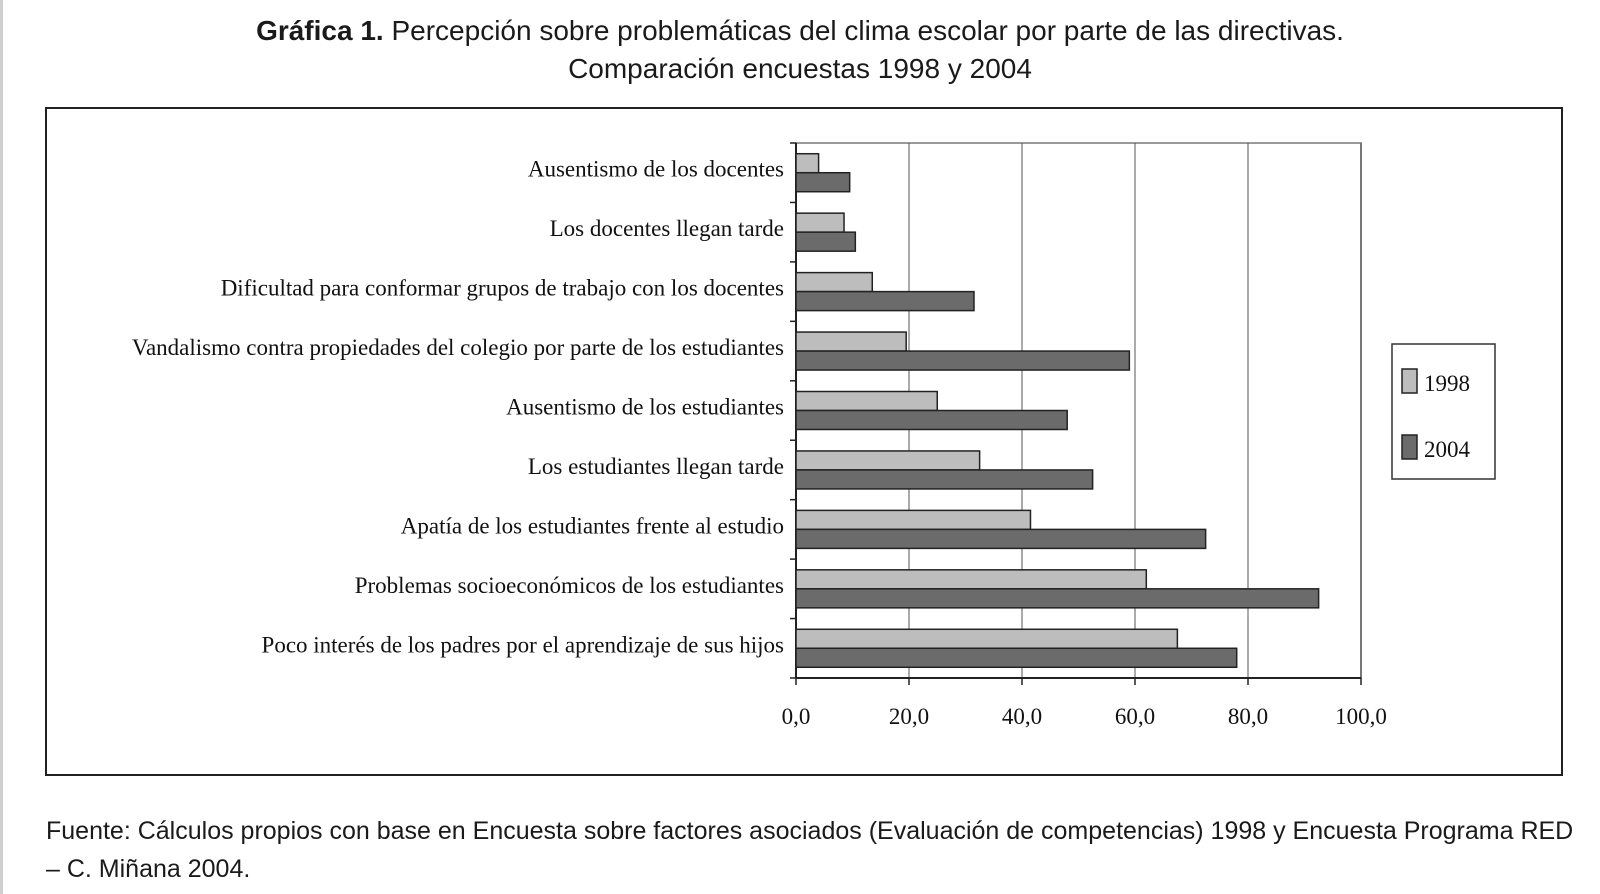 The image size is (1600, 894). I want to click on legend-label-1998: 1998, so click(1447, 383).